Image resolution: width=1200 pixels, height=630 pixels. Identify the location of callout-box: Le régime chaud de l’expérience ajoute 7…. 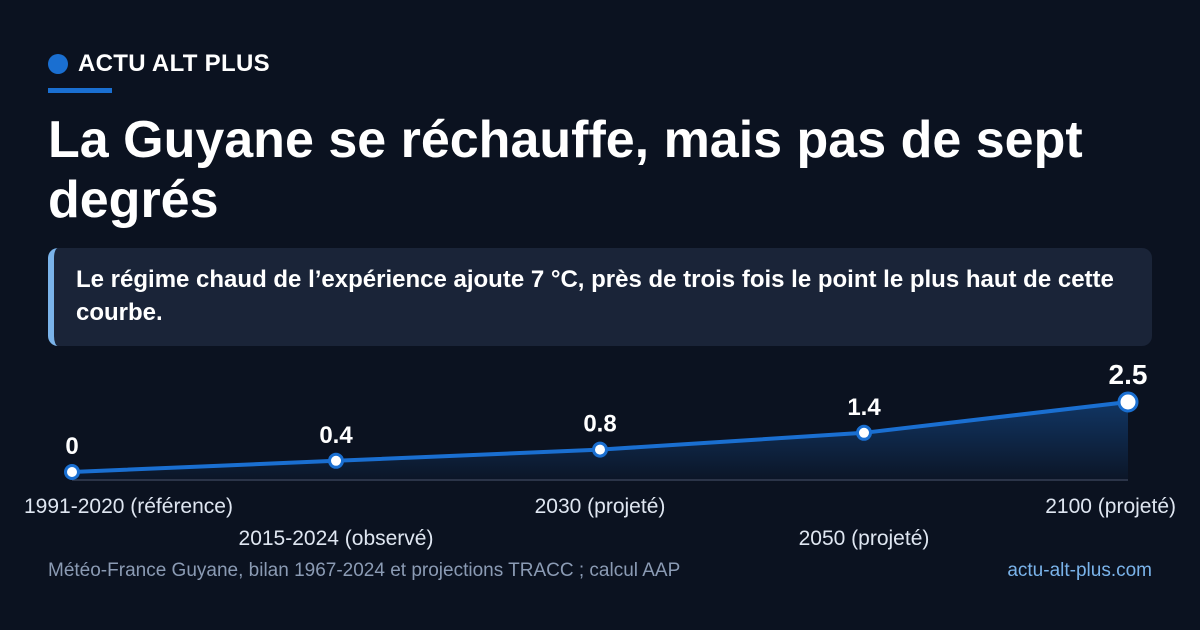
(600, 297).